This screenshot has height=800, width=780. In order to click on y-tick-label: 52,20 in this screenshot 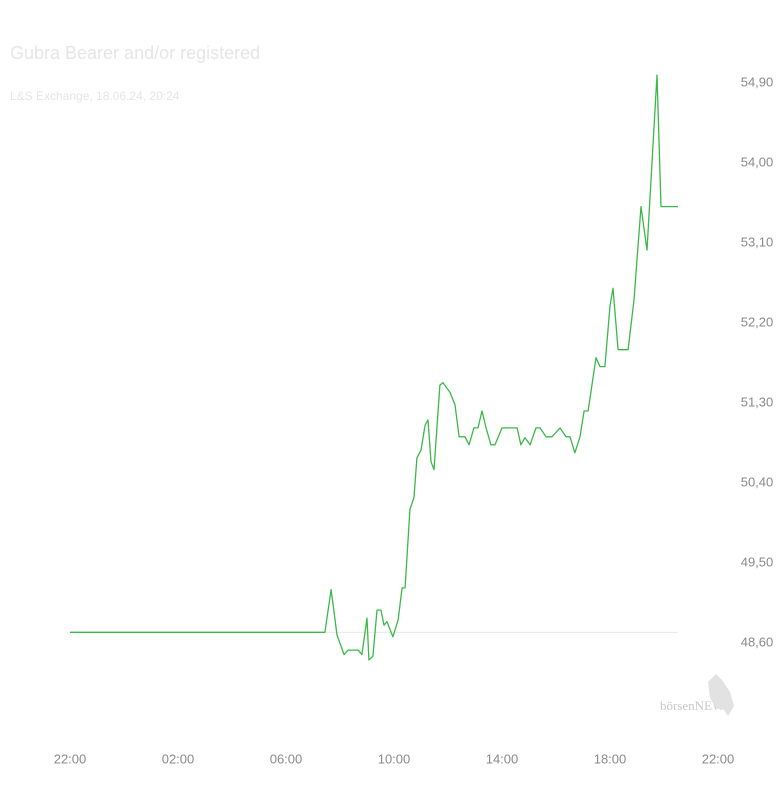, I will do `click(757, 321)`.